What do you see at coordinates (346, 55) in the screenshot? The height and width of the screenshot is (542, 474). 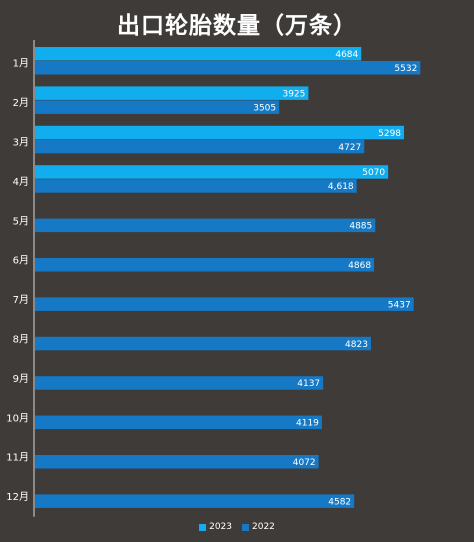 I see `data-label-2023: 4684` at bounding box center [346, 55].